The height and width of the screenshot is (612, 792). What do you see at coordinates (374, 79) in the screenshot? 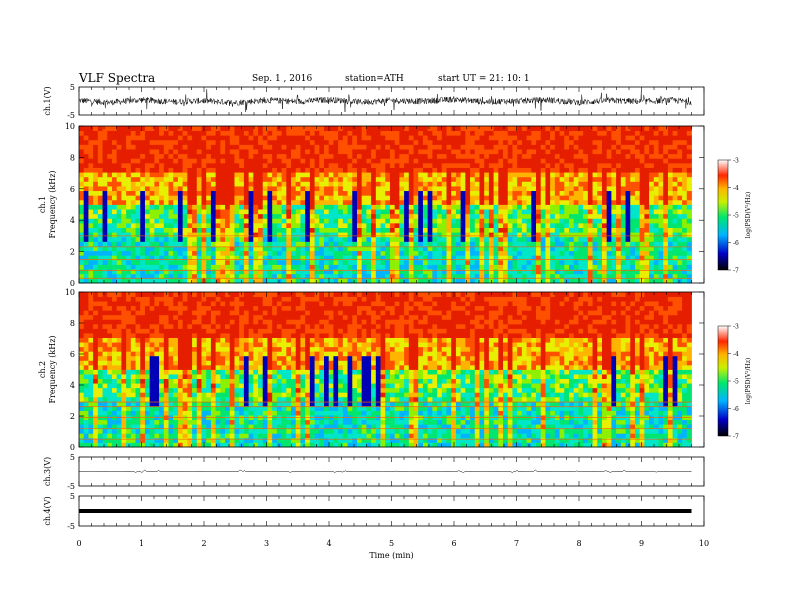
I see `station-label: station=ATH` at bounding box center [374, 79].